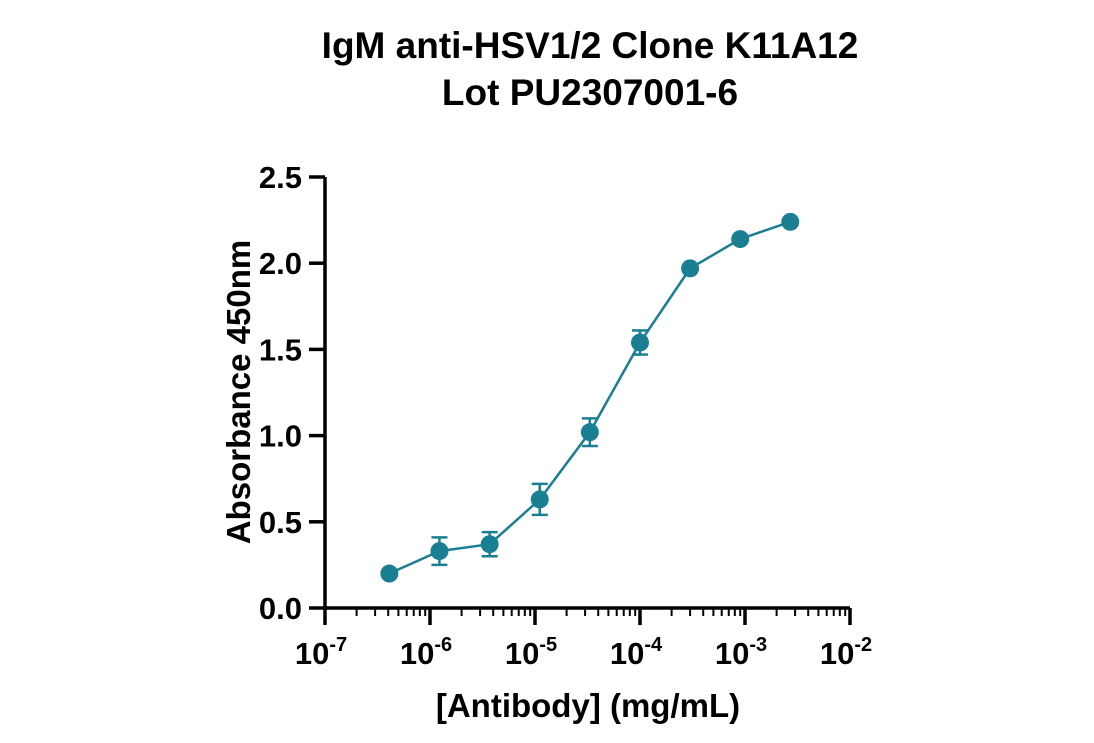  I want to click on x-tick-label: 10⁻⁷, so click(321, 652).